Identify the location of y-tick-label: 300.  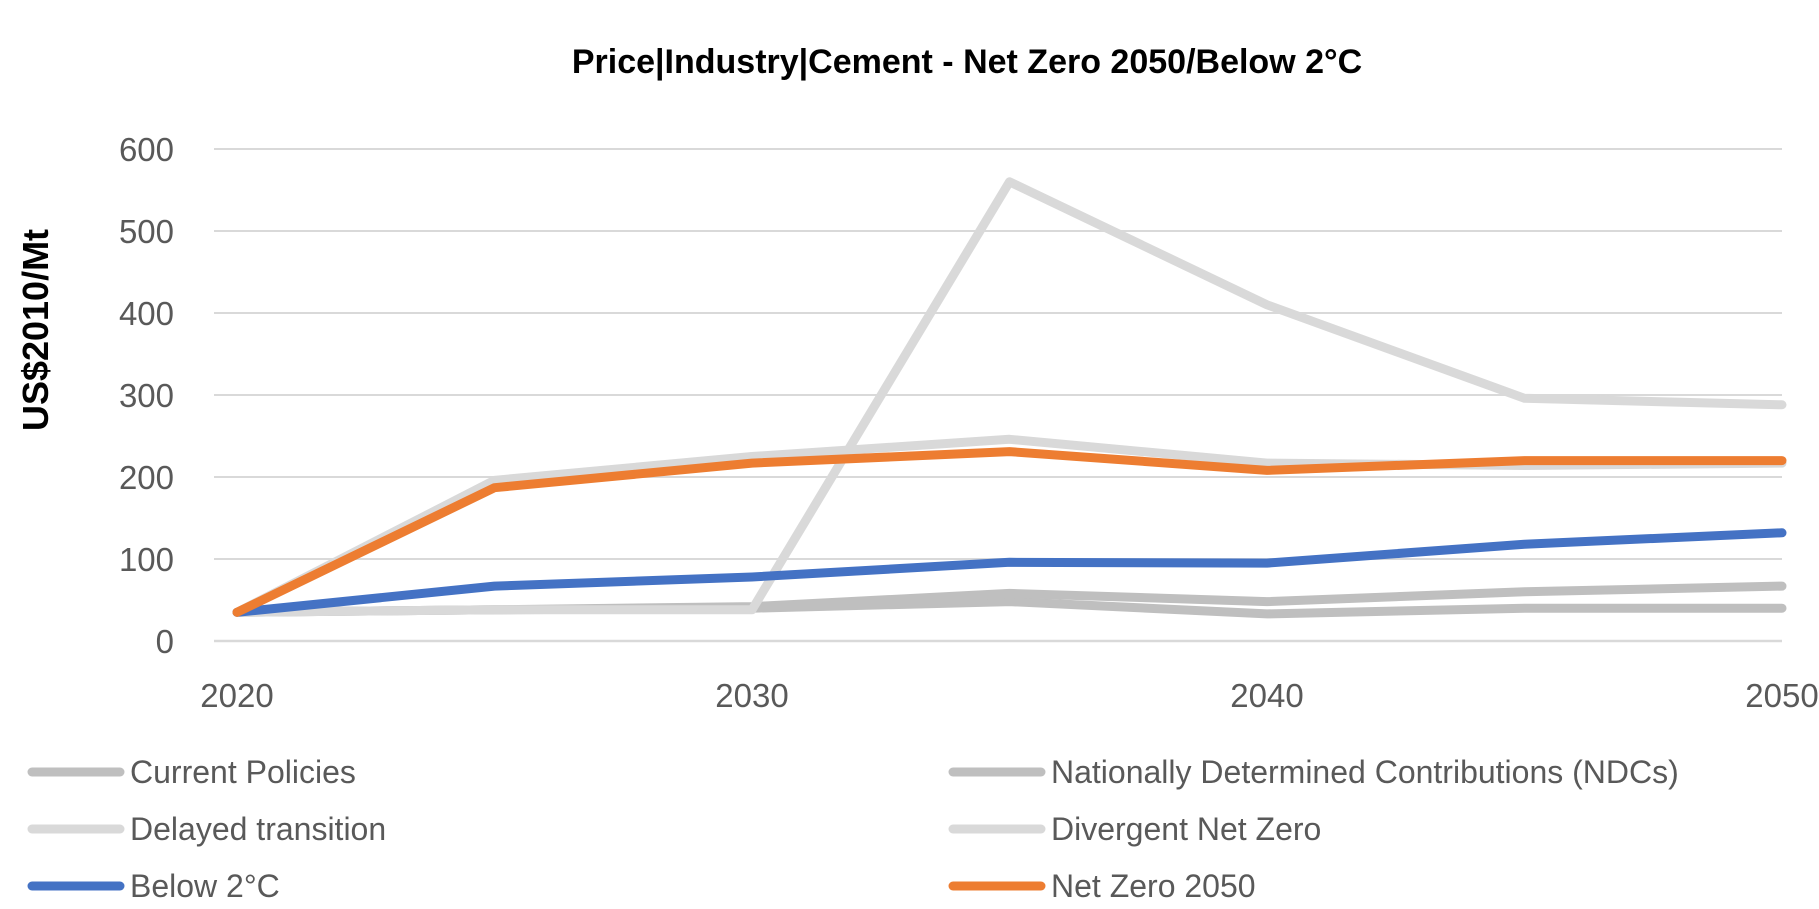
(146, 395).